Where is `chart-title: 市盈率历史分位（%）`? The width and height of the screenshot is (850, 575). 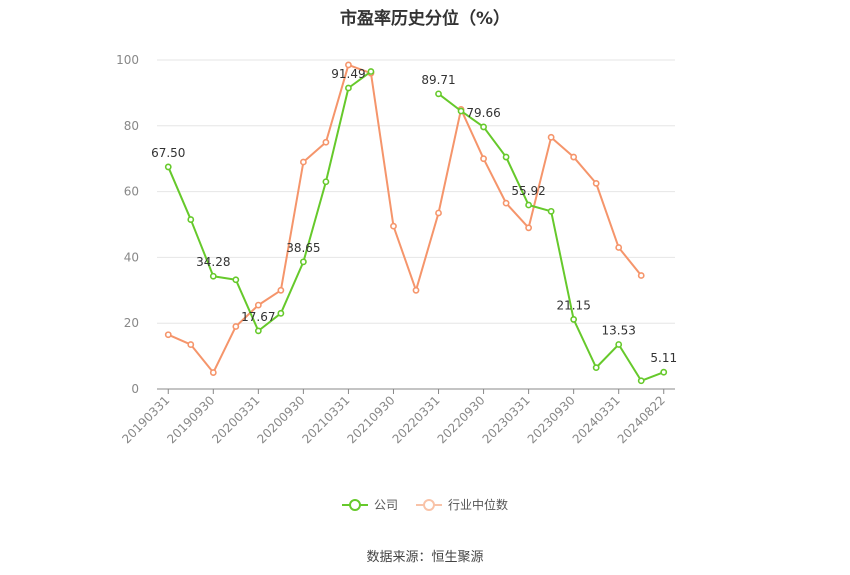
chart-title: 市盈率历史分位（%） is located at coordinates (425, 19).